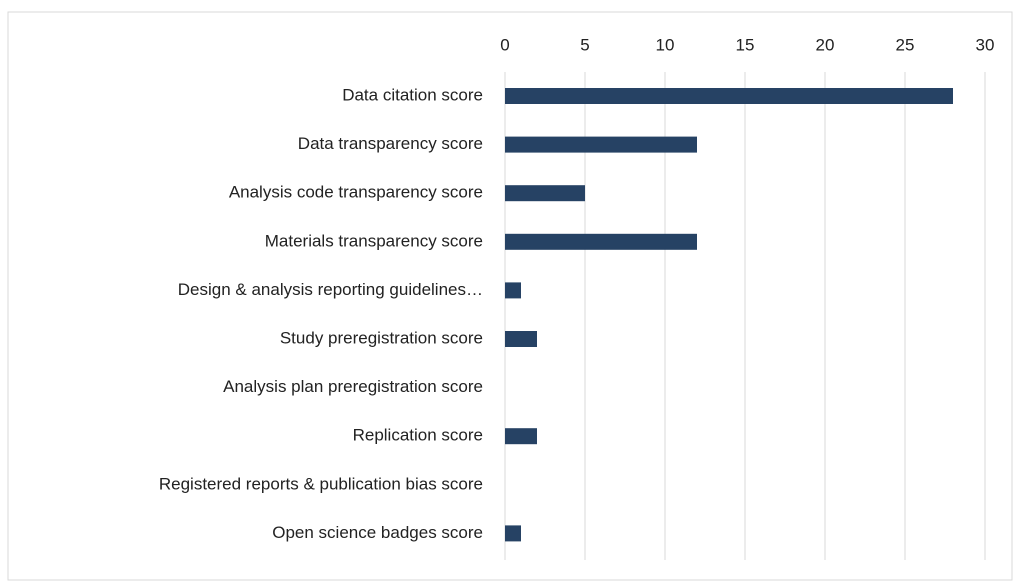 This screenshot has width=1013, height=581. Describe the element at coordinates (381, 337) in the screenshot. I see `y-tick-label: Study preregistration score` at that location.